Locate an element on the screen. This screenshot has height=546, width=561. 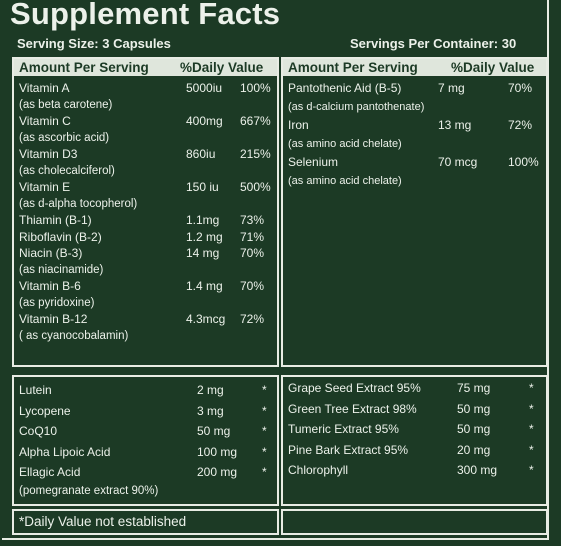
nutrient-name: Vitamin B-6 is located at coordinates (50, 286).